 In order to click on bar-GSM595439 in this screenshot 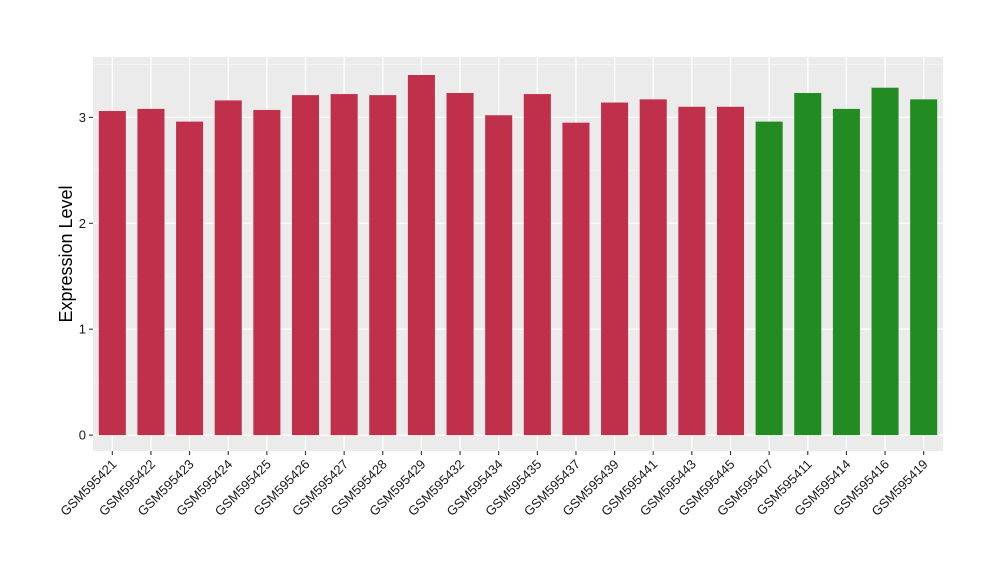, I will do `click(615, 269)`.